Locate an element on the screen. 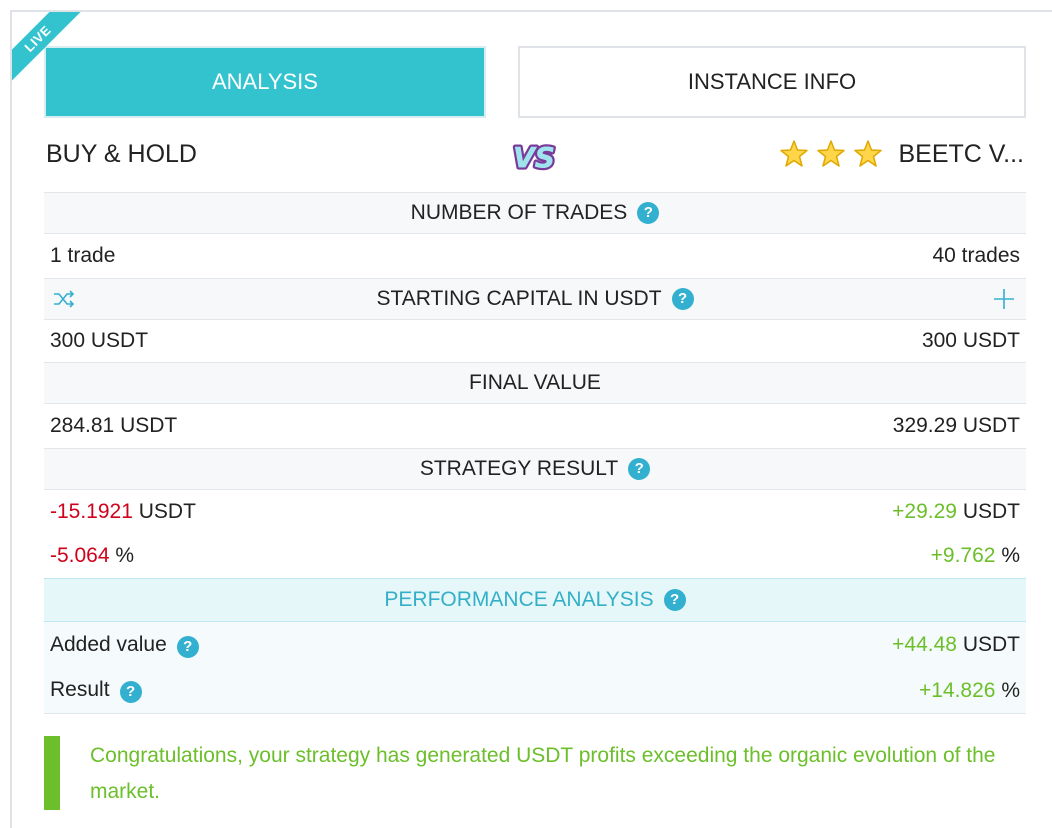 This screenshot has height=828, width=1052. result-usdt-row: -15.1921 USDT +29.29 USDT is located at coordinates (535, 512).